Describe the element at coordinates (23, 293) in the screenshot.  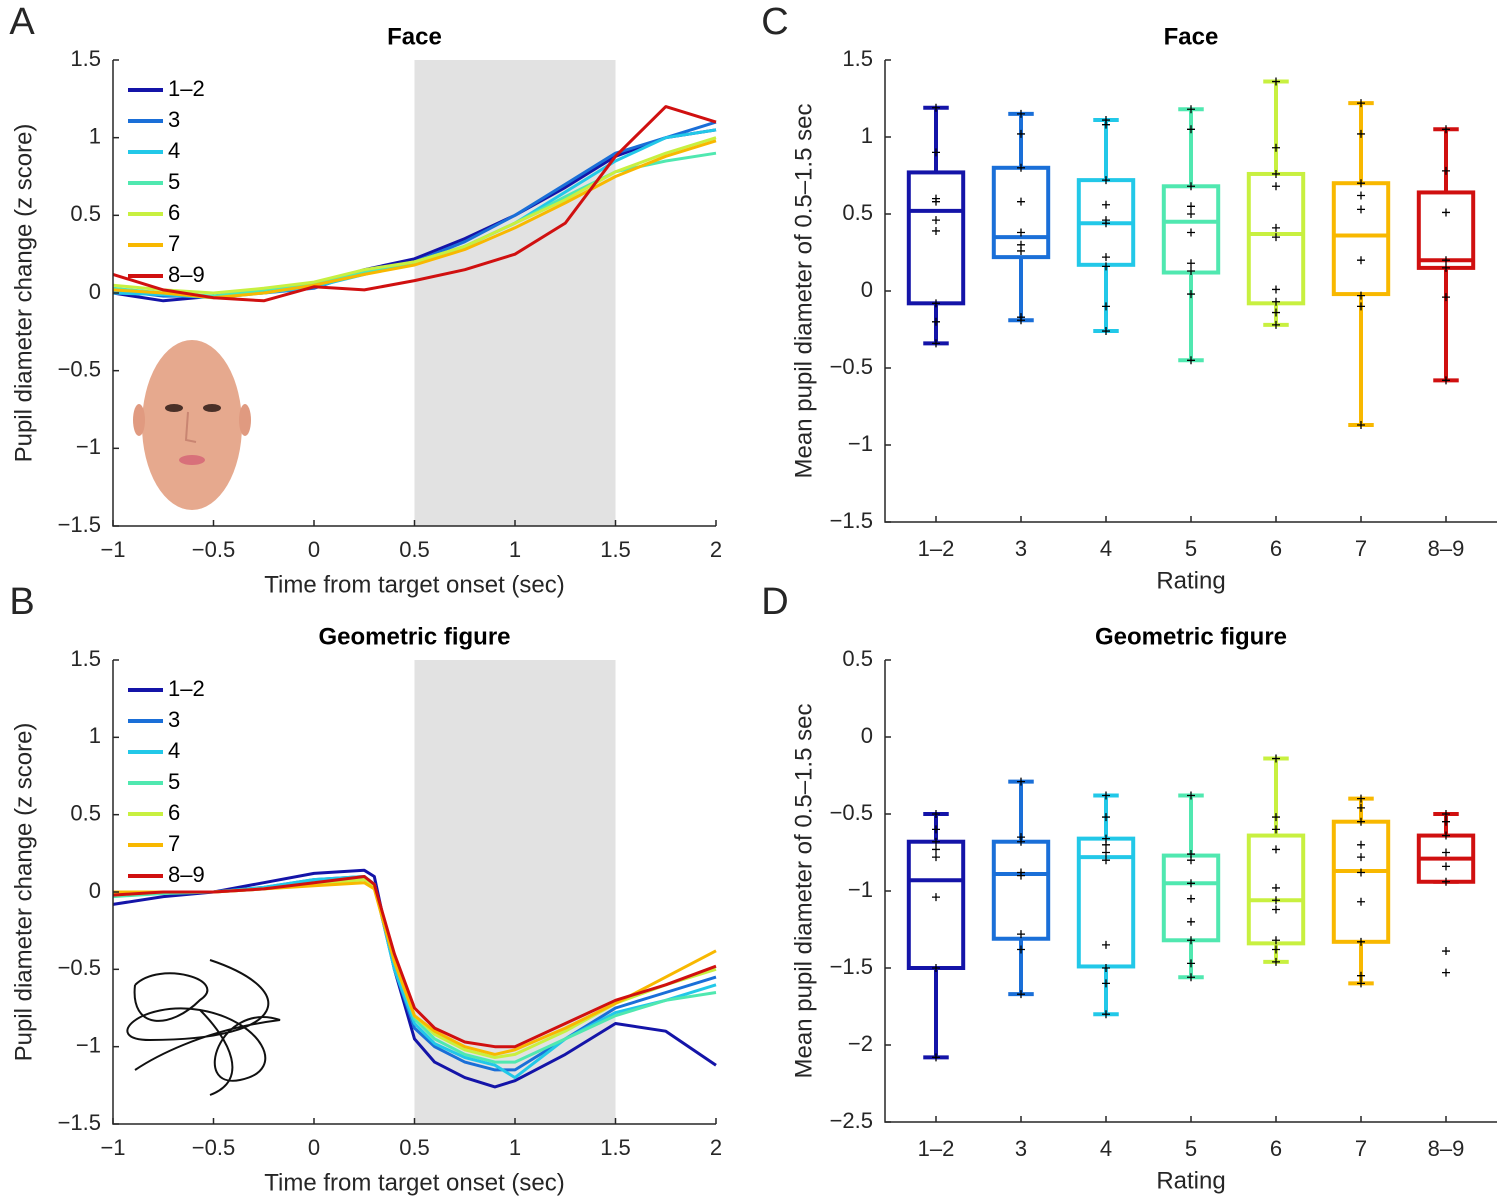
I see `y-axis-label: Pupil diameter change (z score)` at that location.